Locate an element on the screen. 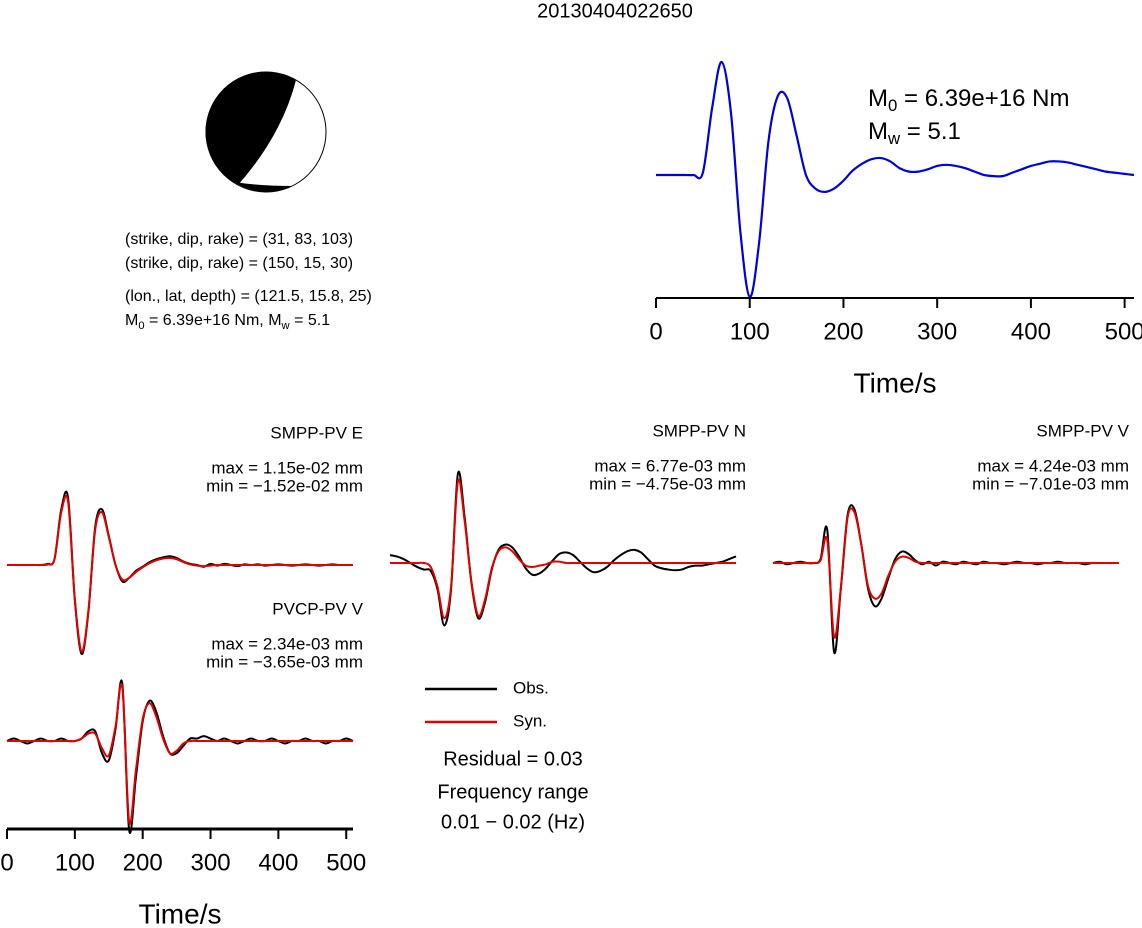 The width and height of the screenshot is (1142, 928). station-title: SMPP-PV E is located at coordinates (316, 432).